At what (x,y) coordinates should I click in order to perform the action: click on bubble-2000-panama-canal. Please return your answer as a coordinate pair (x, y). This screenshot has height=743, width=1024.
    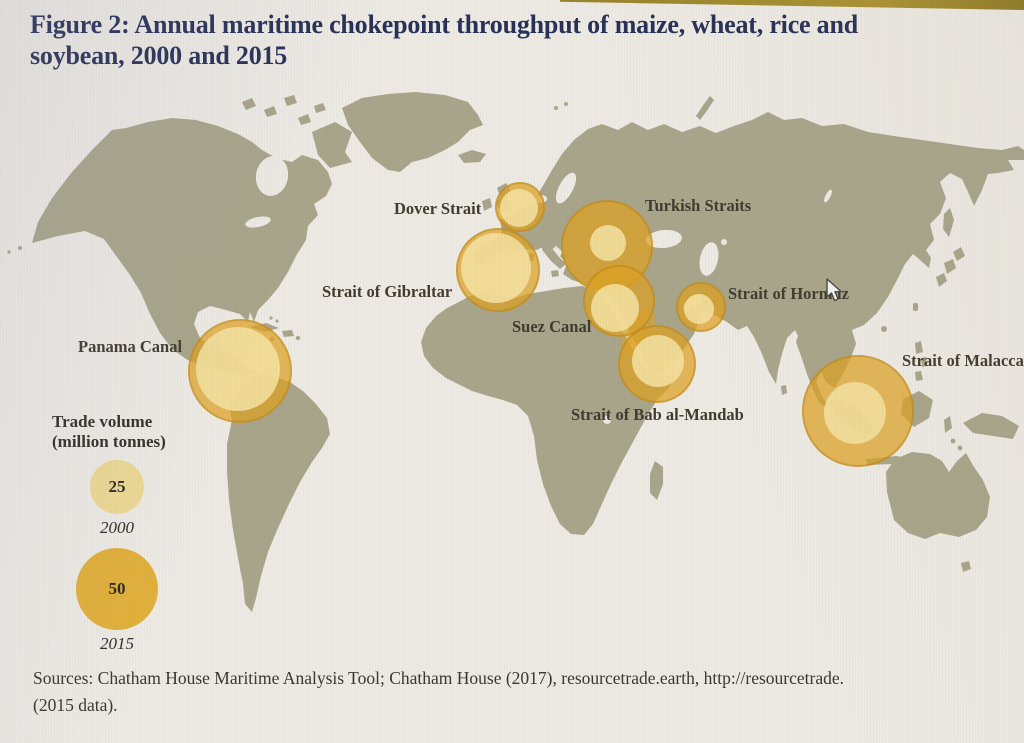
    Looking at the image, I should click on (238, 369).